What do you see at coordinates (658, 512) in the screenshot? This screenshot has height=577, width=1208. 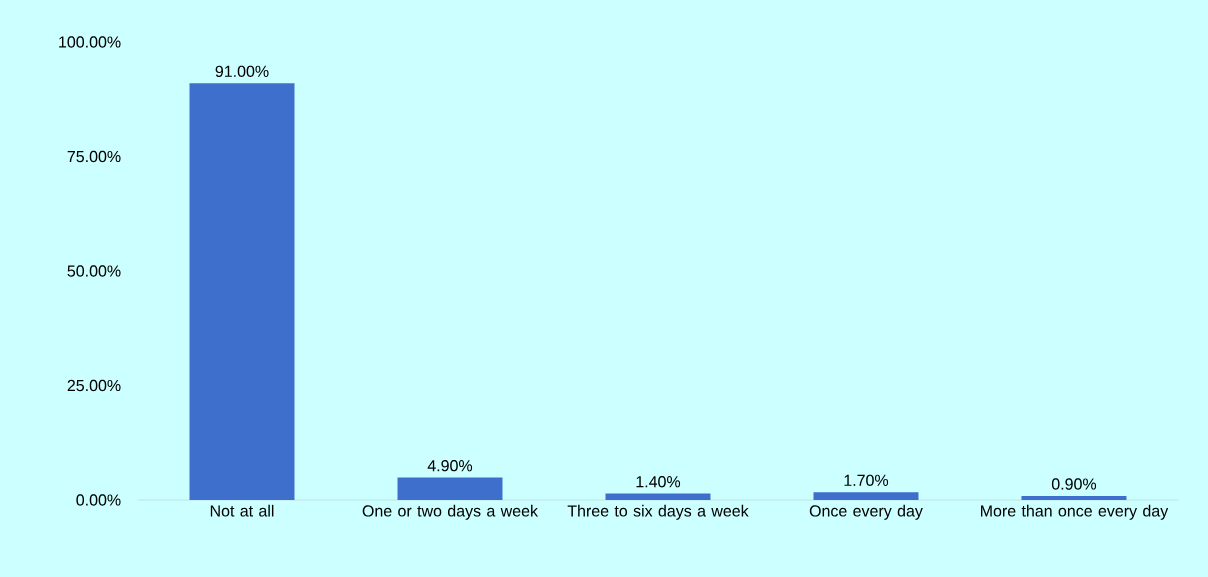 I see `x-tick-label: Three to six days a week` at bounding box center [658, 512].